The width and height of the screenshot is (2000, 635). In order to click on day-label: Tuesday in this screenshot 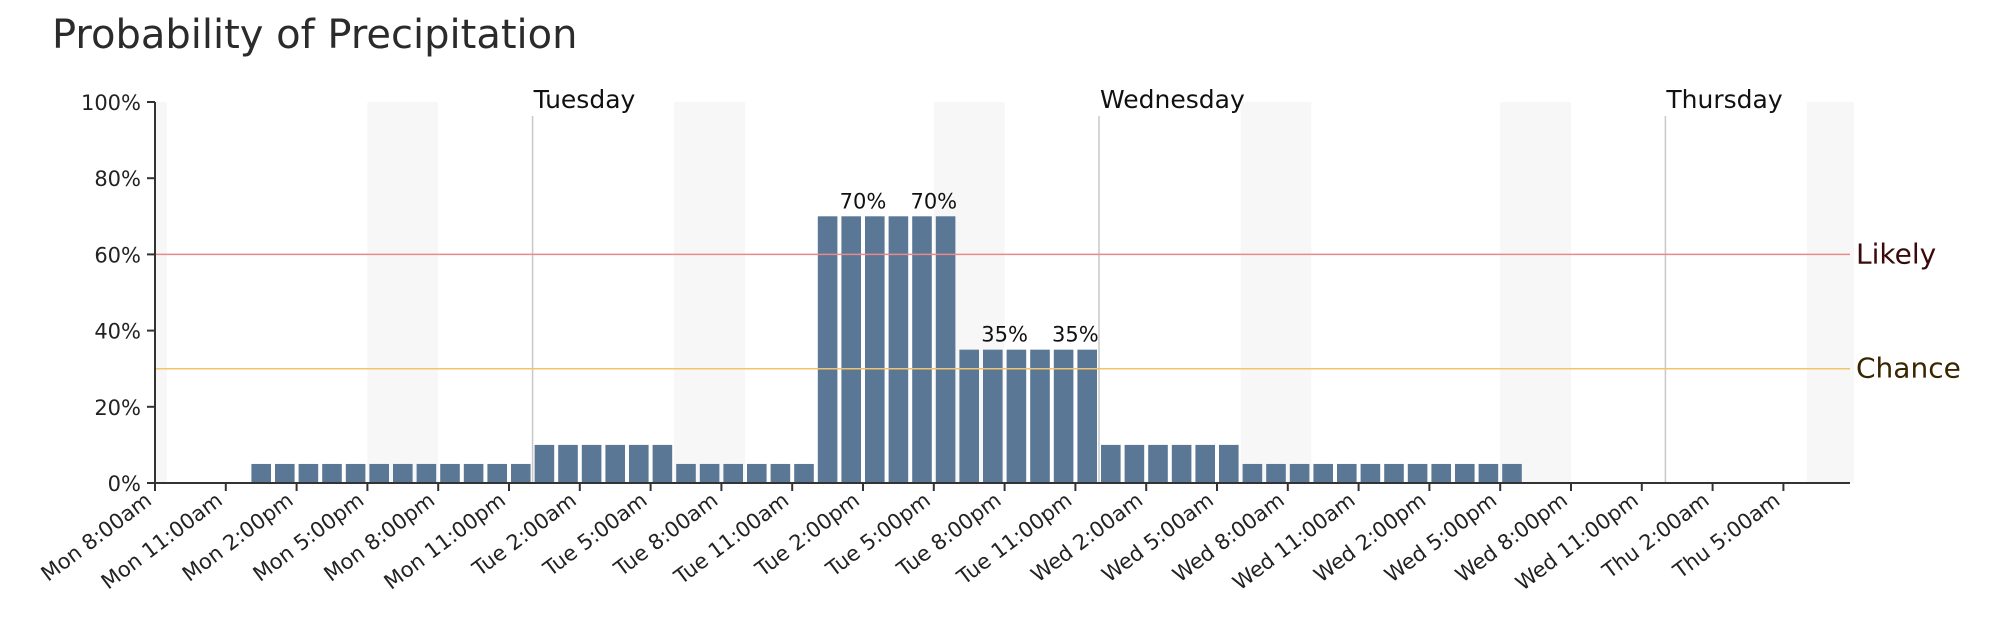, I will do `click(584, 99)`.